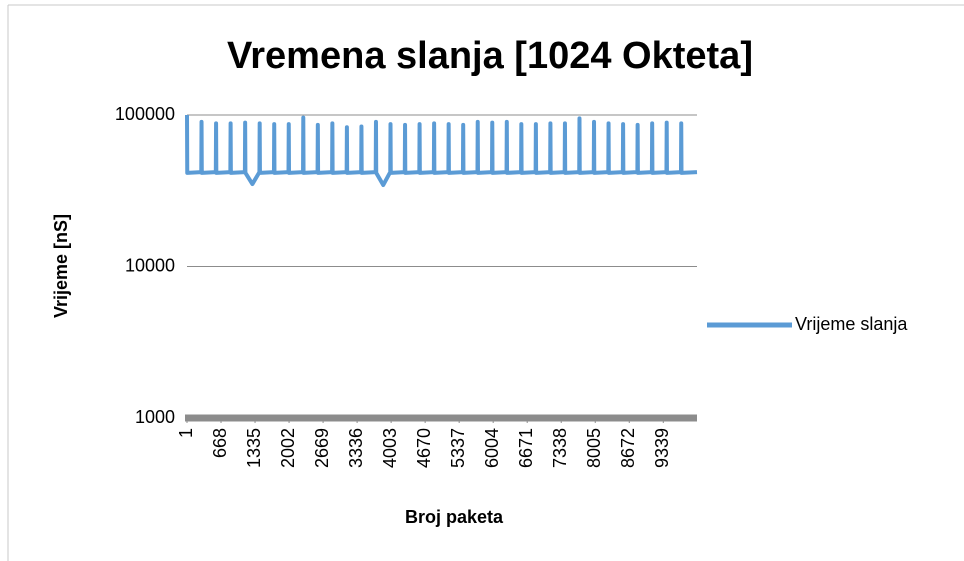 The height and width of the screenshot is (561, 964). Describe the element at coordinates (492, 448) in the screenshot. I see `x-tick-label: 6004` at that location.